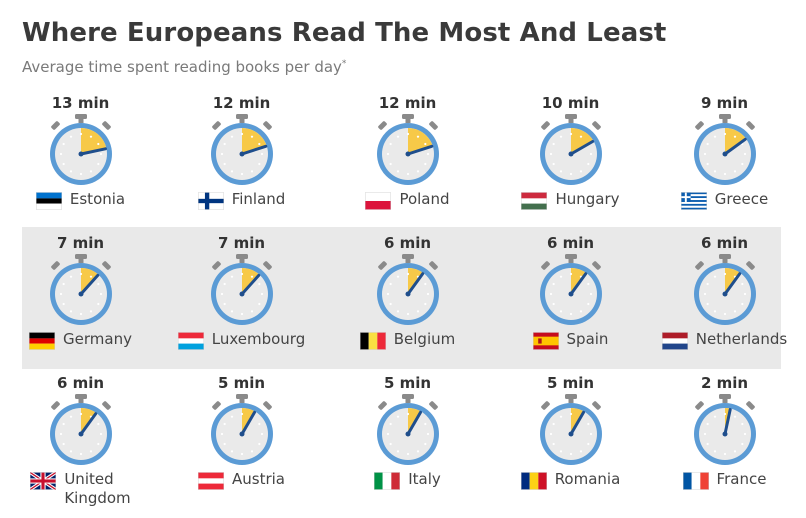 The height and width of the screenshot is (518, 806). I want to click on country-label: Luxembourg, so click(241, 342).